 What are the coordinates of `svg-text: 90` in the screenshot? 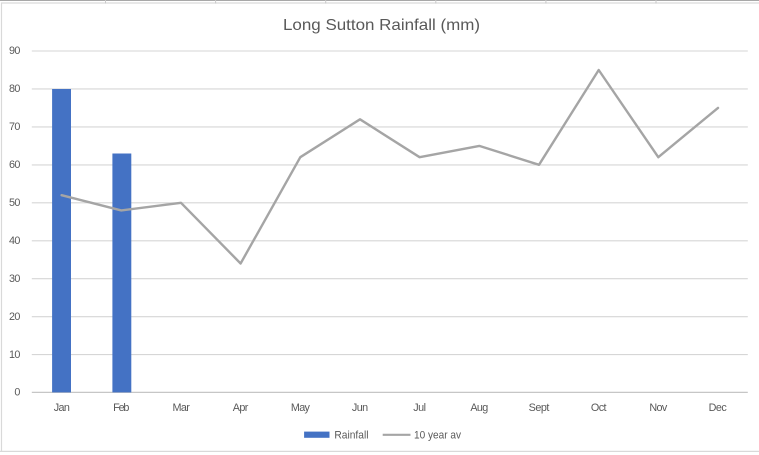 It's located at (14, 51).